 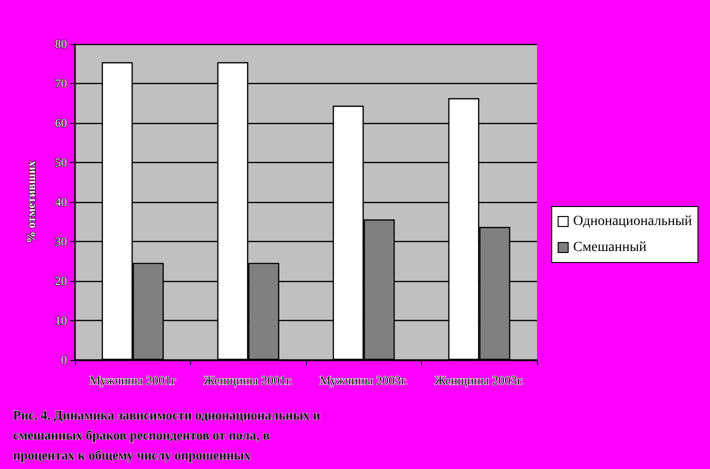 What do you see at coordinates (61, 44) in the screenshot?
I see `y-tick-label: 80` at bounding box center [61, 44].